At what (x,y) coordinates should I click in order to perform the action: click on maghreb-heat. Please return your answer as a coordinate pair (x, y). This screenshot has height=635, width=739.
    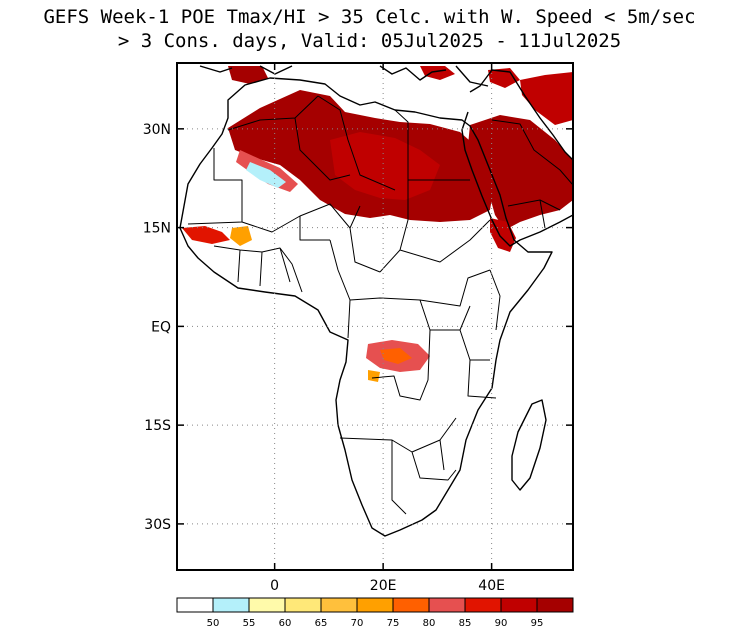
    Looking at the image, I should click on (248, 75).